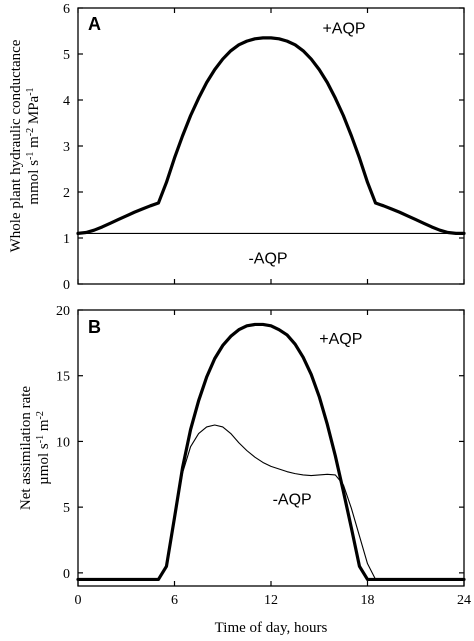 The height and width of the screenshot is (641, 474). What do you see at coordinates (44, 464) in the screenshot?
I see `panel-b-ylabel-unit1: µmol s` at bounding box center [44, 464].